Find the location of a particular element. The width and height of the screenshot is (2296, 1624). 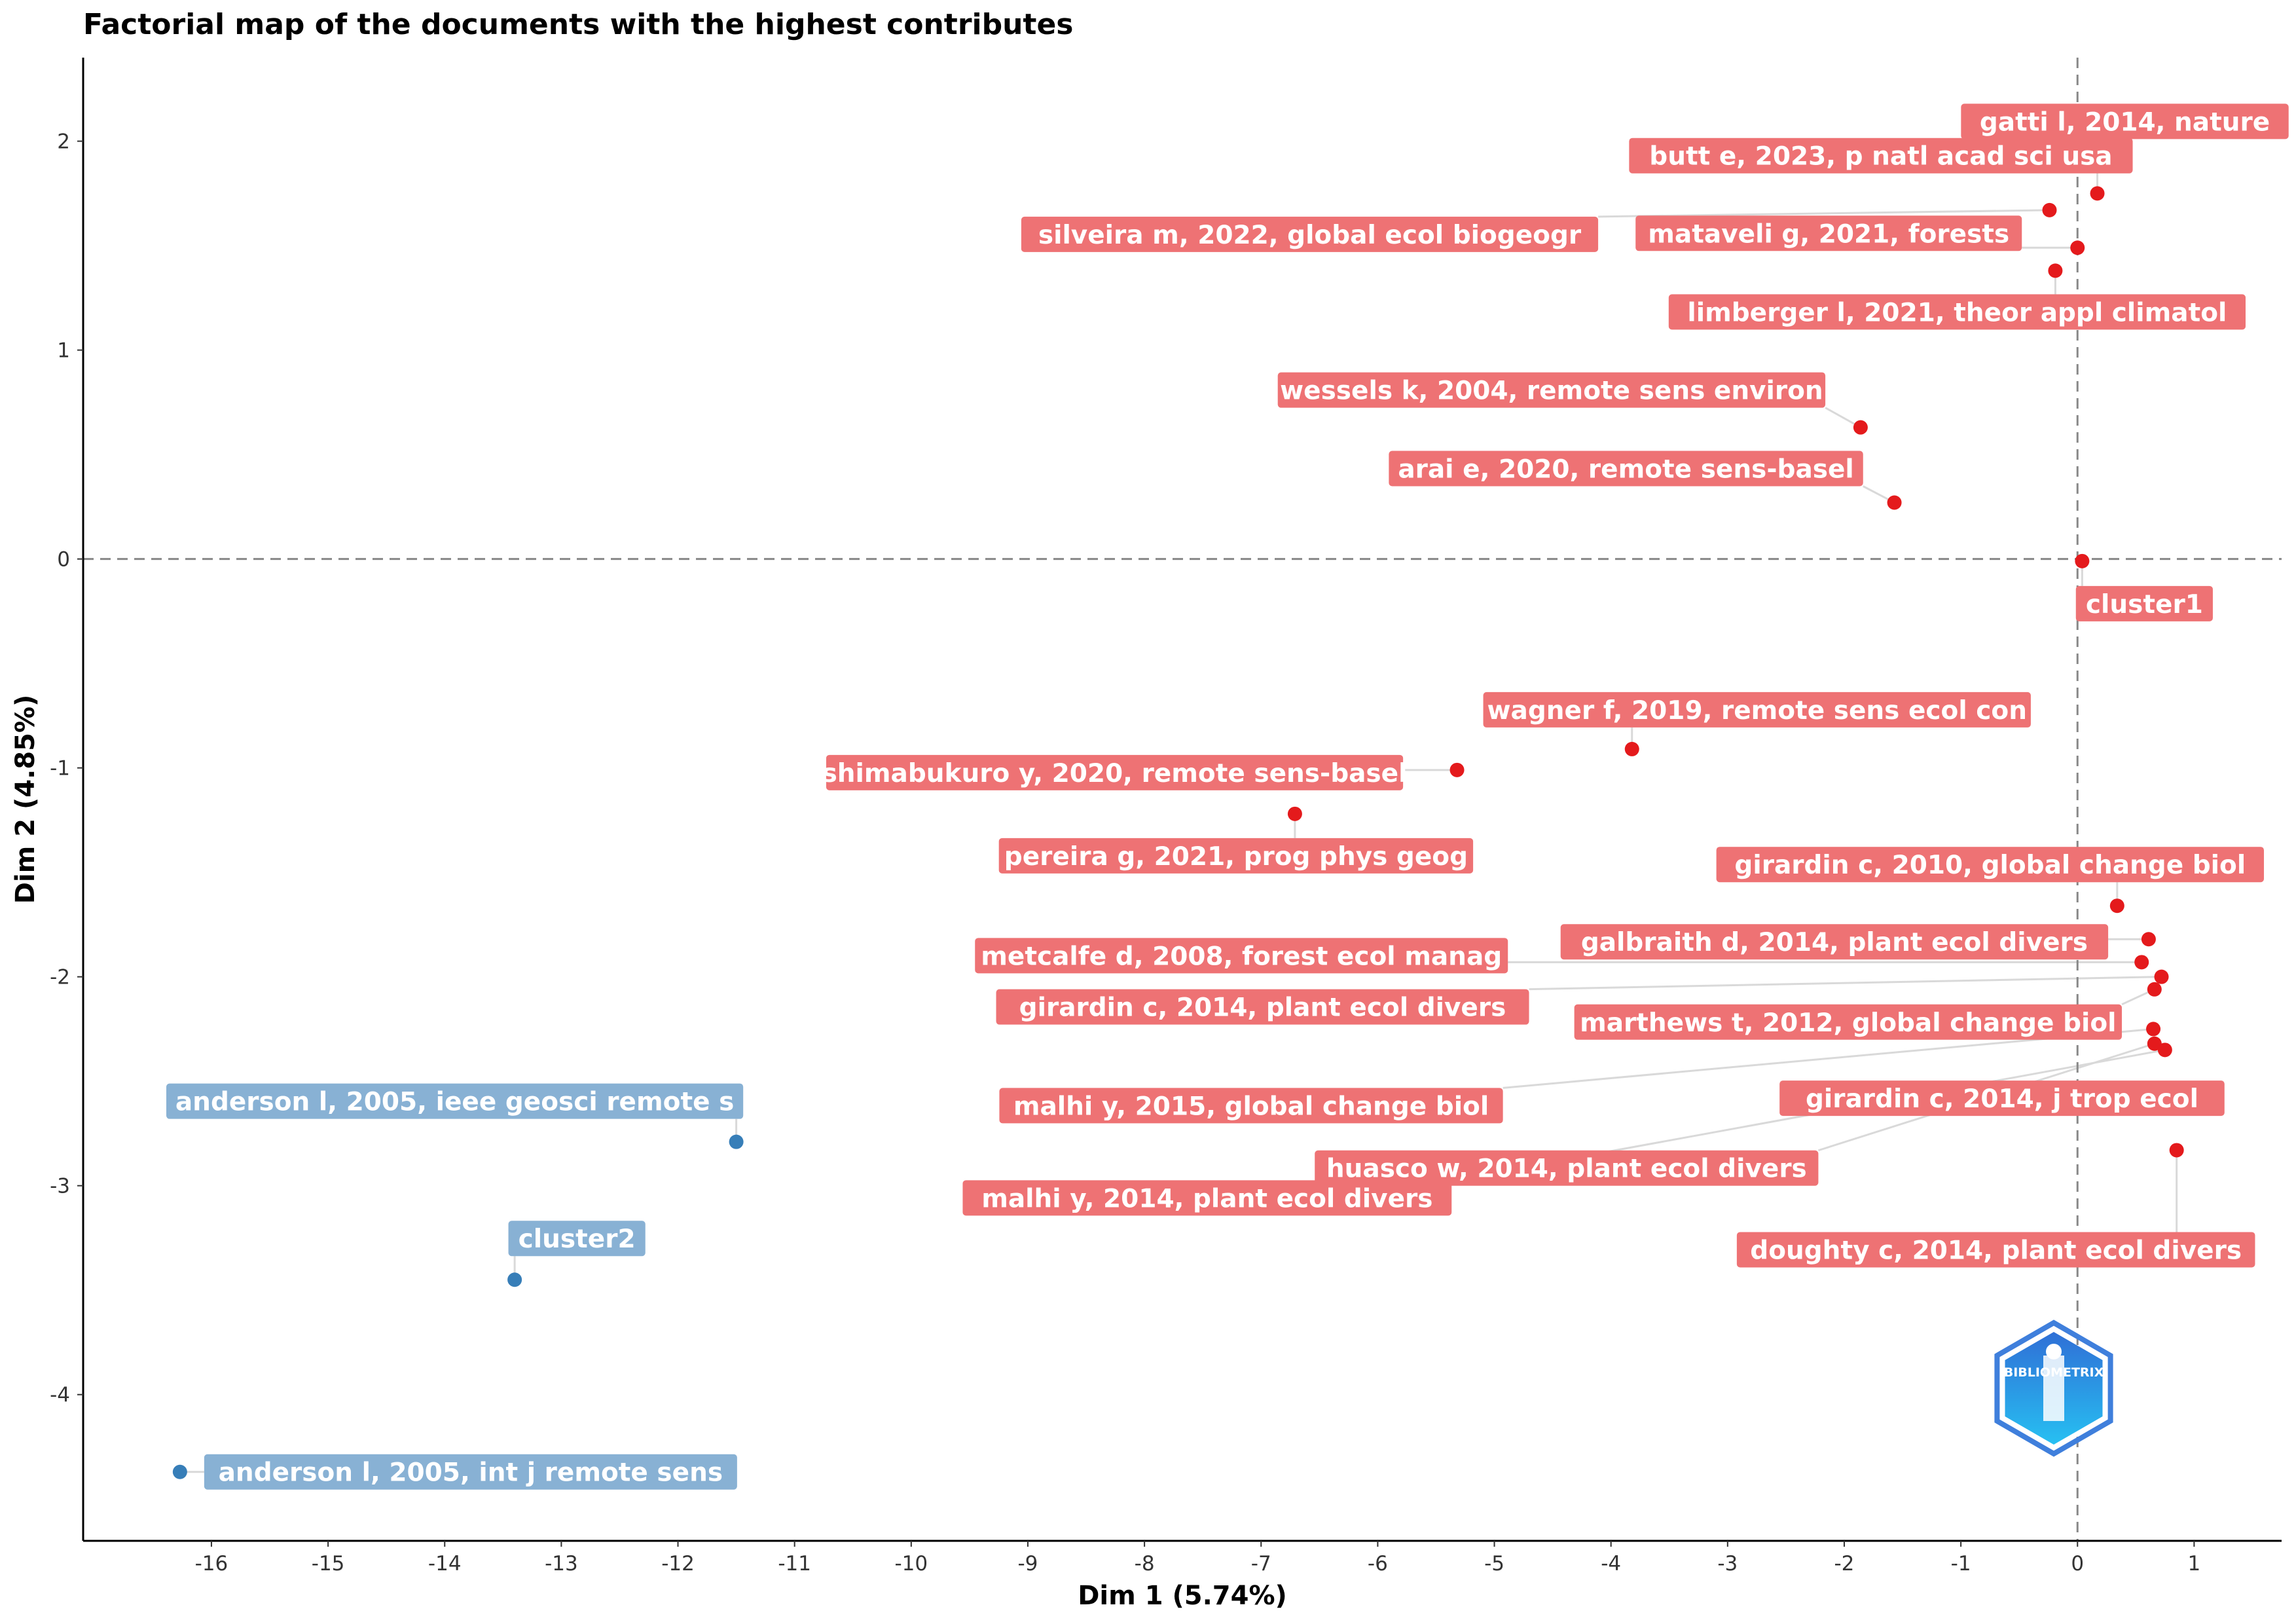

point-label-text: wagner f, 2019, remote sens ecol con is located at coordinates (1757, 711).